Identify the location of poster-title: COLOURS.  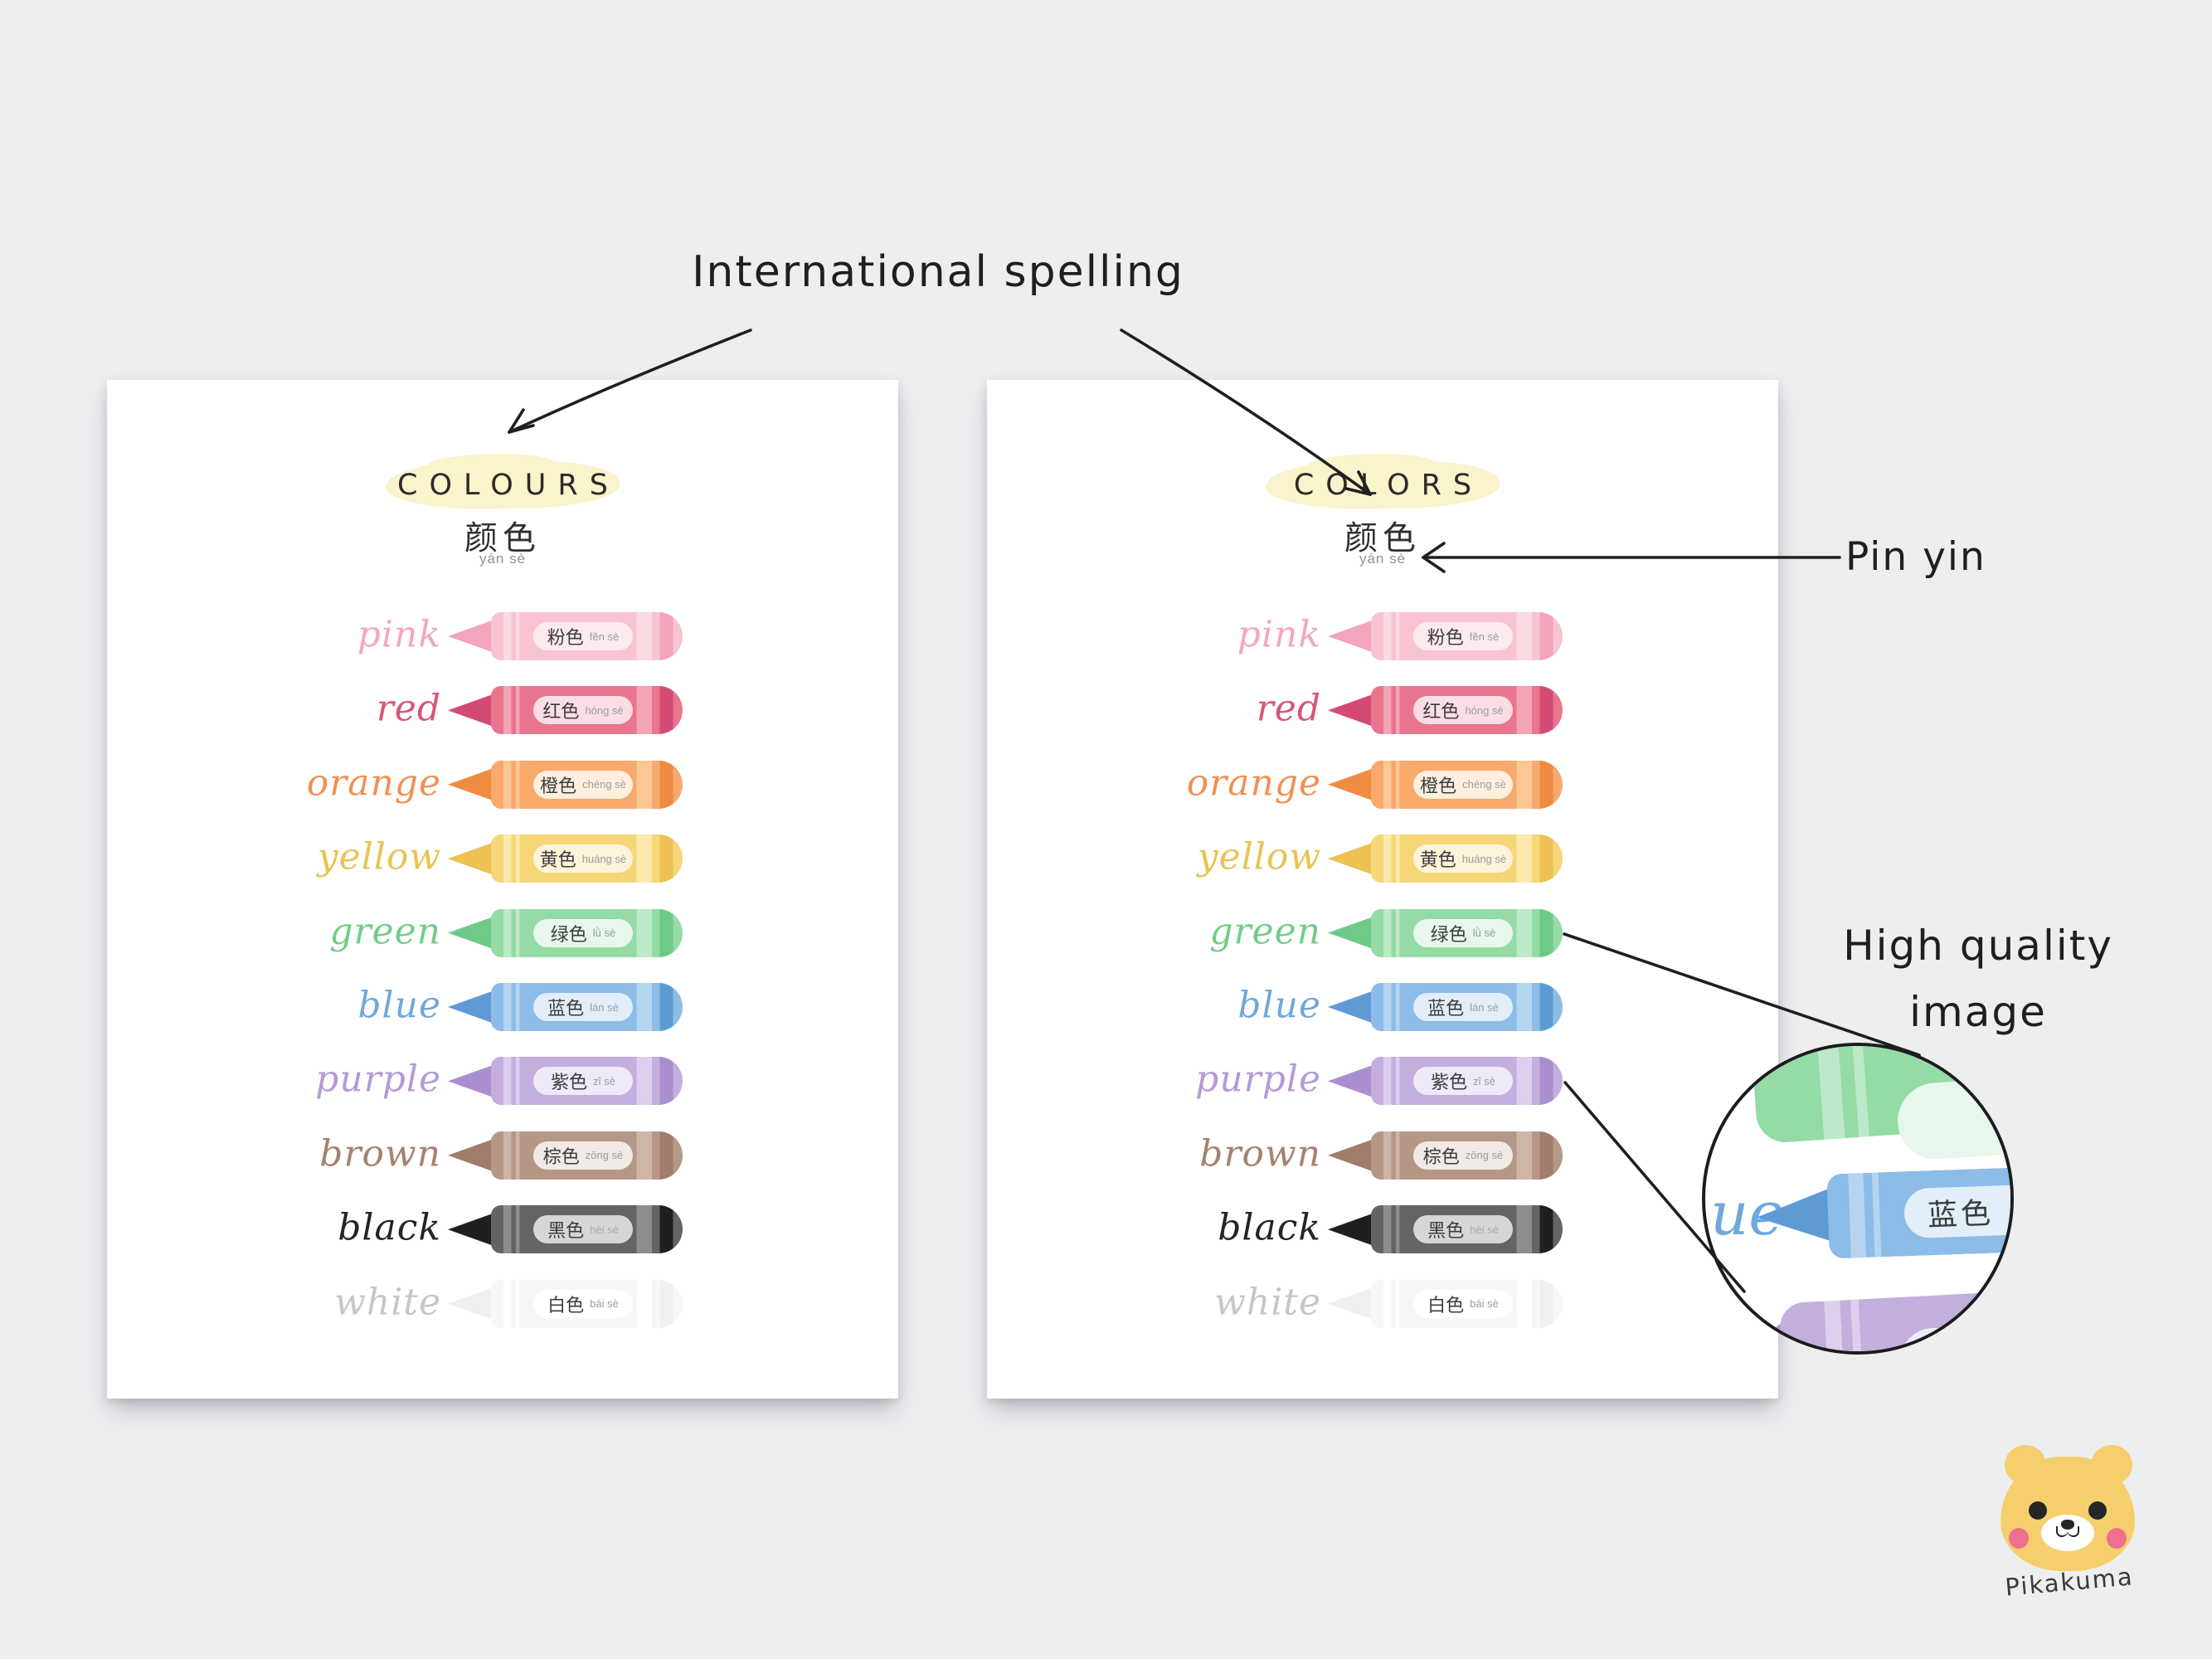
(508, 485).